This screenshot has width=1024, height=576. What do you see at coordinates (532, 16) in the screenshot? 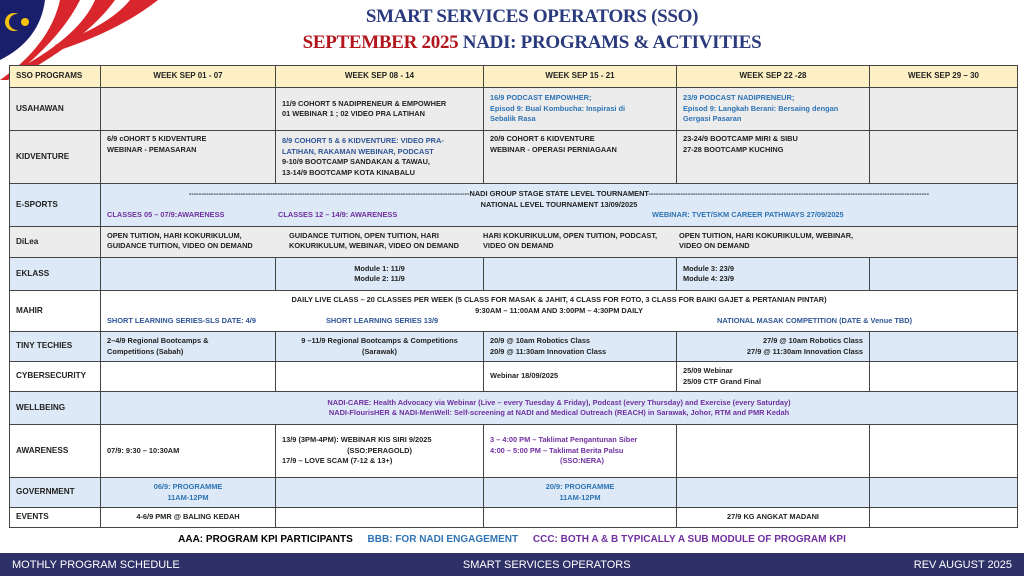
I see `title-line-1: SMART SERVICES OPERATORS (SSO)` at bounding box center [532, 16].